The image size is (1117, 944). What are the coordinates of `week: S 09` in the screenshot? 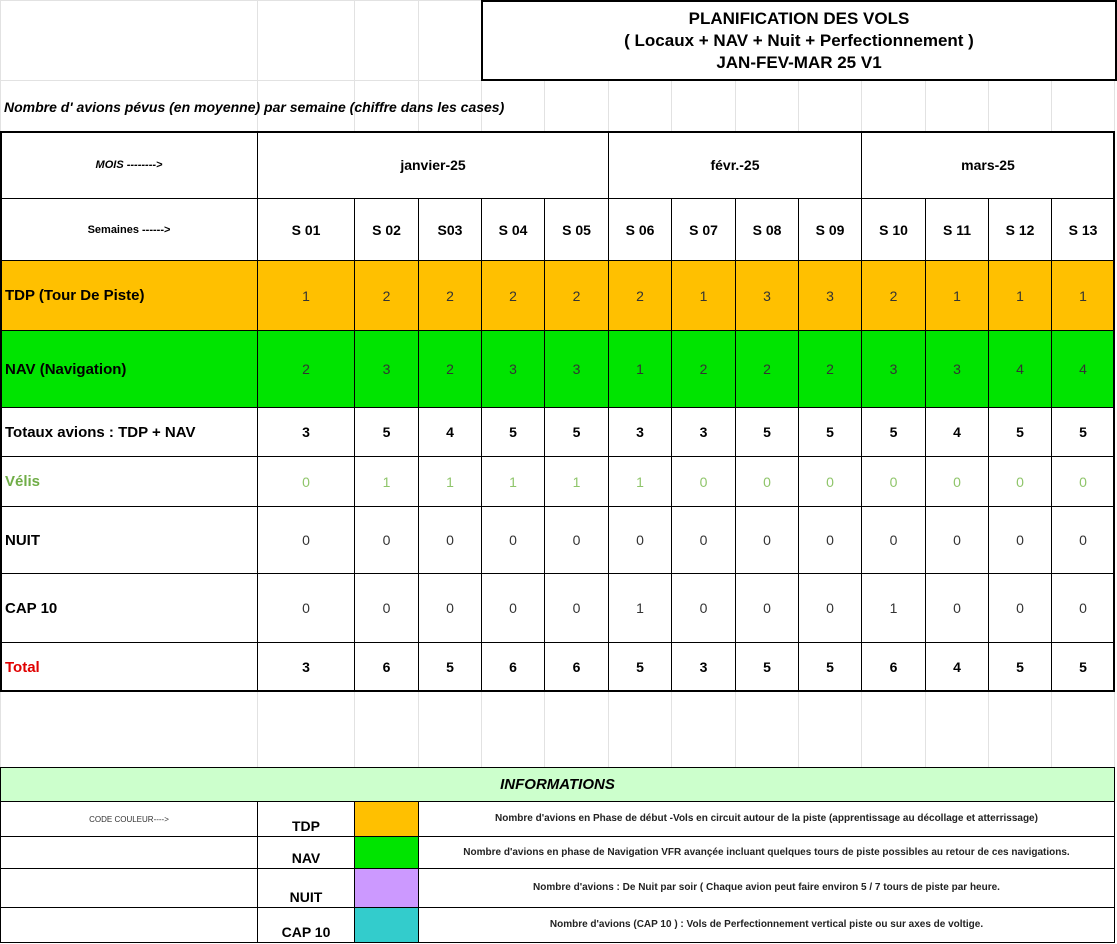 It's located at (830, 229).